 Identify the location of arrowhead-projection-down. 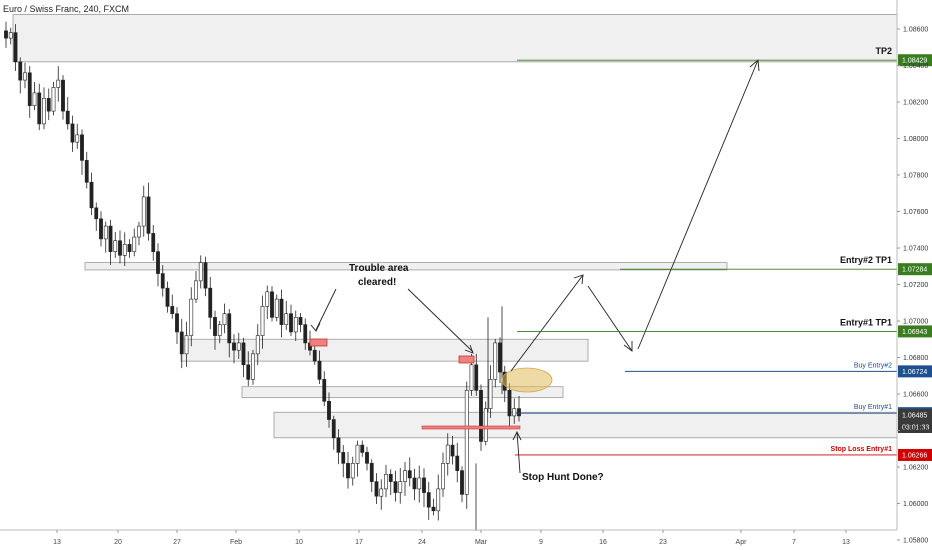
(628, 346).